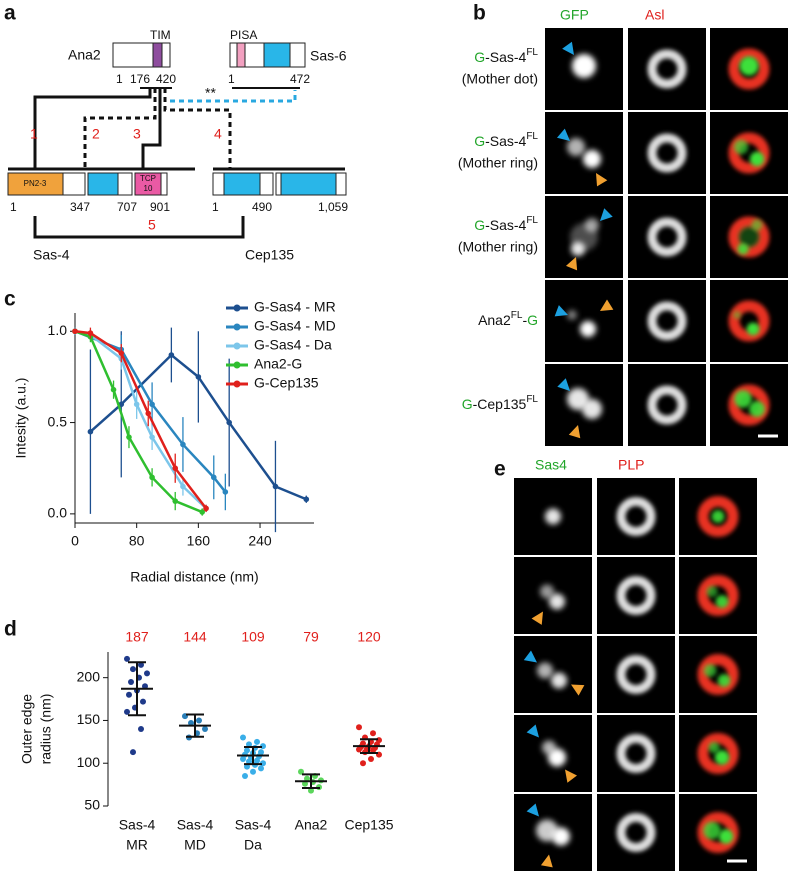 The width and height of the screenshot is (788, 873). What do you see at coordinates (58, 513) in the screenshot?
I see `y-tick-label: 0.0` at bounding box center [58, 513].